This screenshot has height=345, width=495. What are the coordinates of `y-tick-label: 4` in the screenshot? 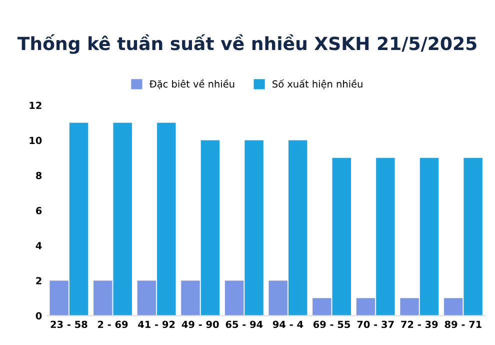 It's located at (39, 246).